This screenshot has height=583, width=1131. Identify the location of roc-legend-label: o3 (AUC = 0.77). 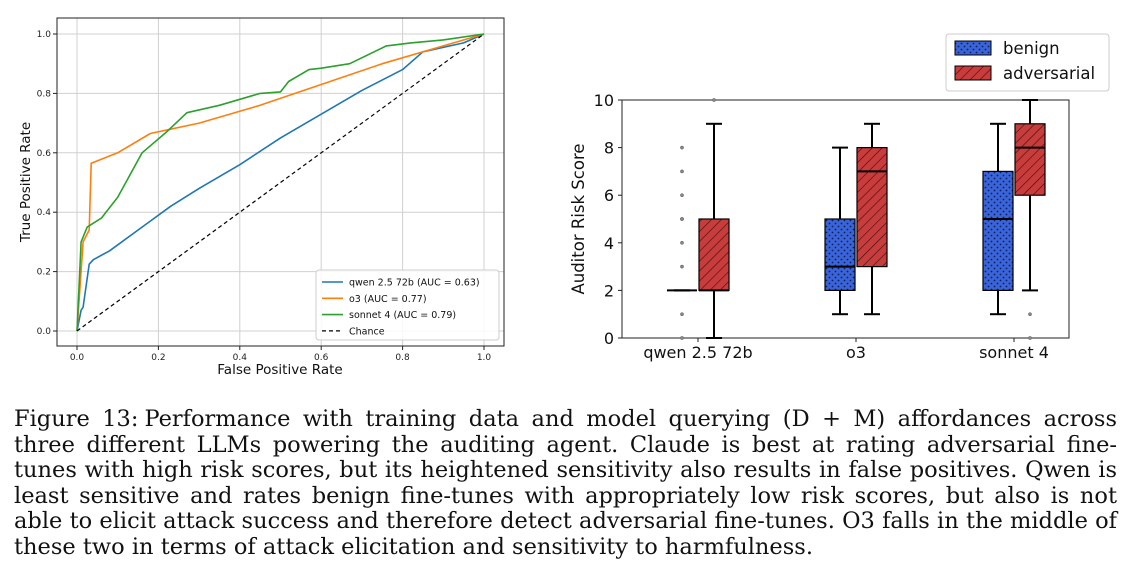
(388, 299).